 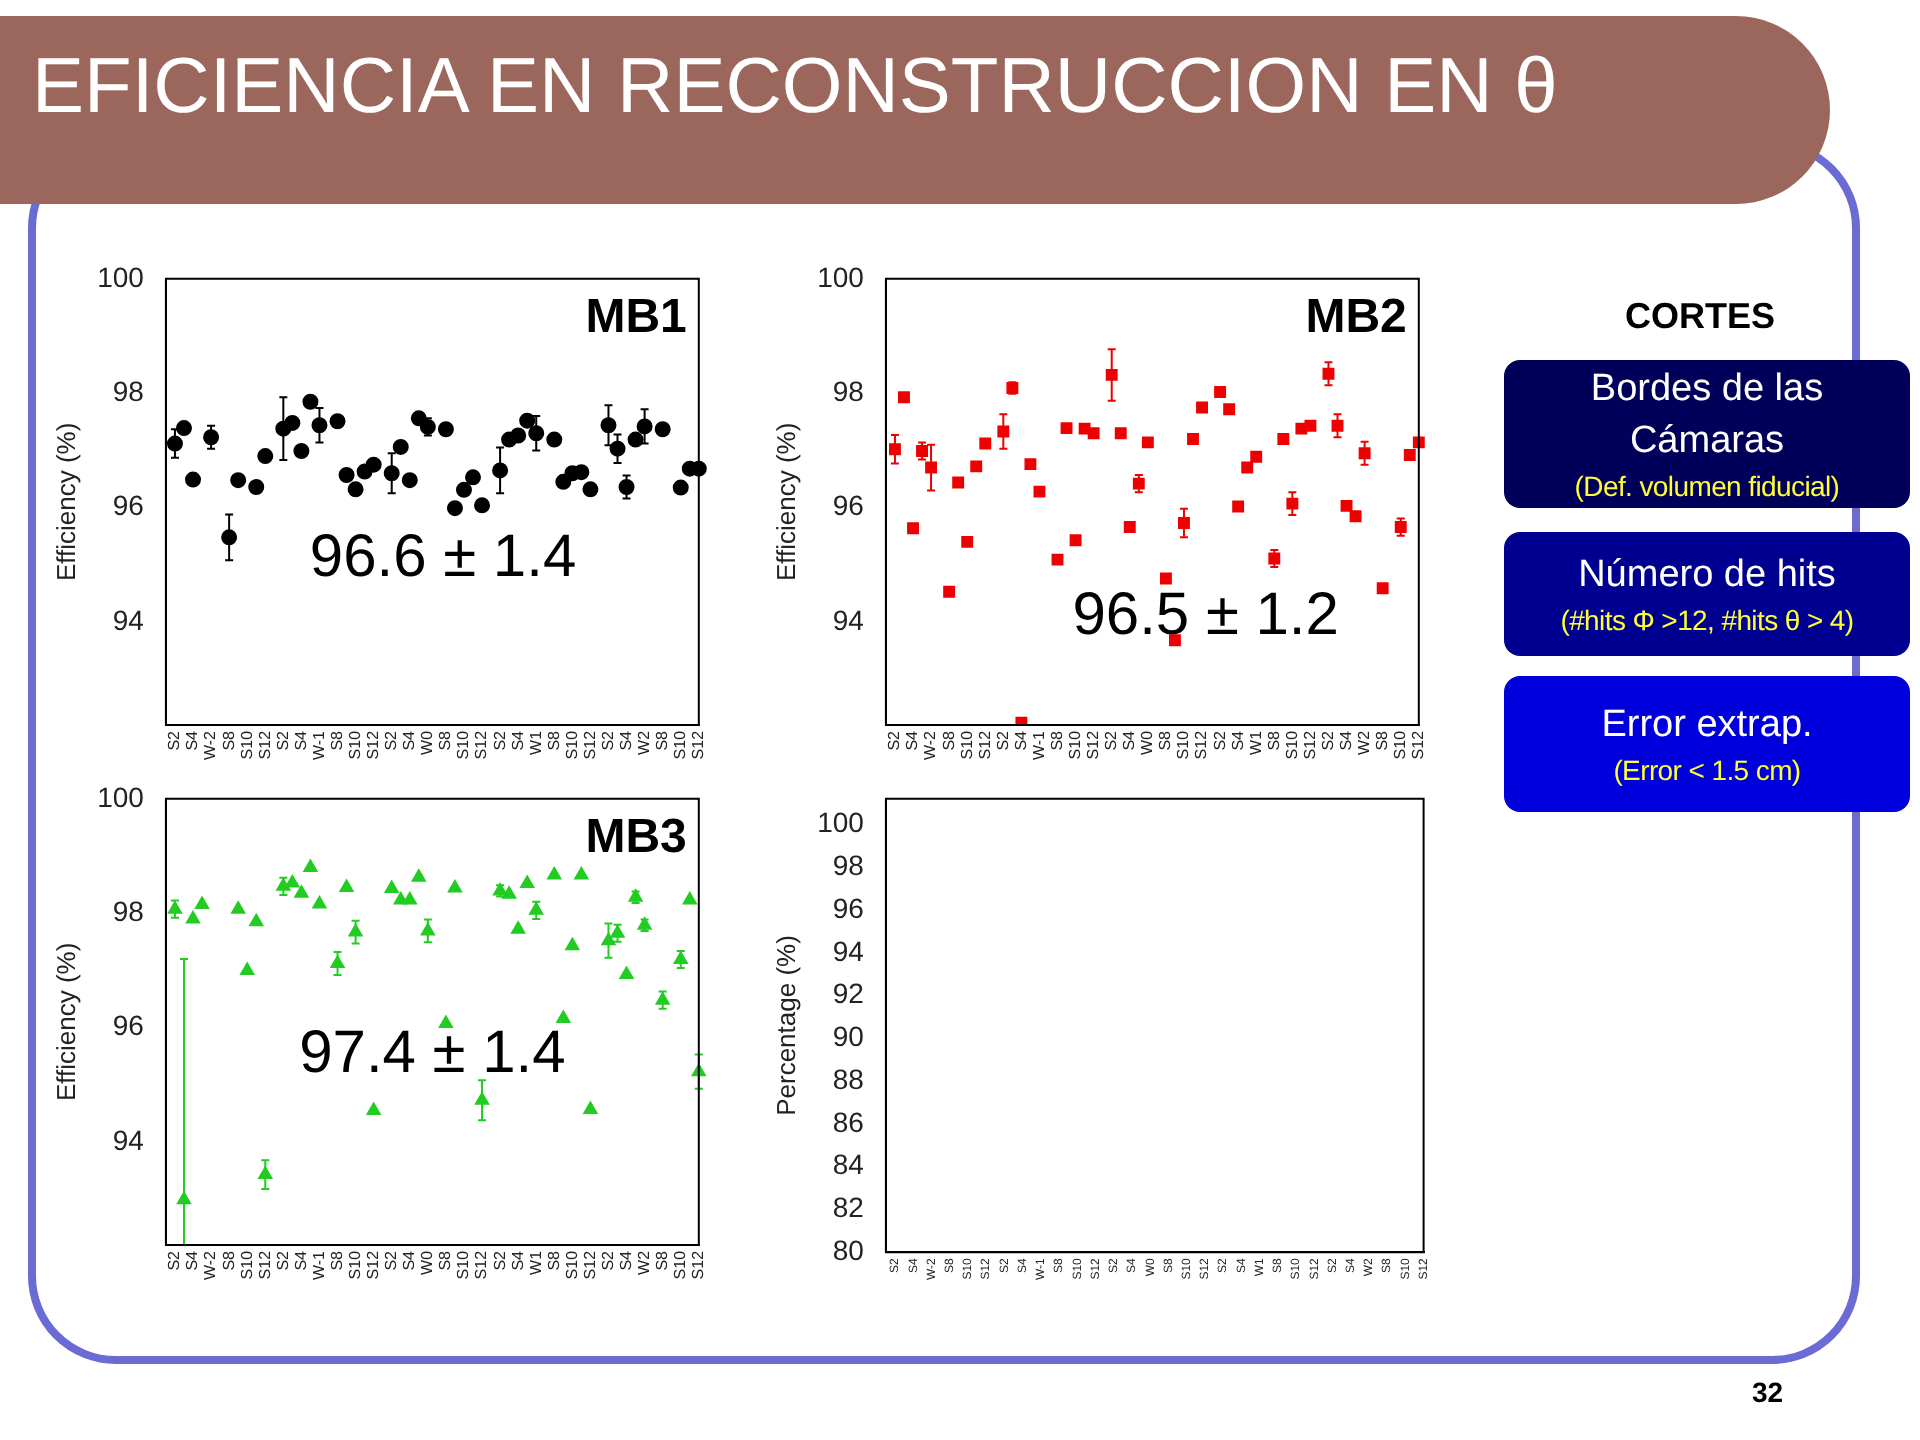 What do you see at coordinates (1707, 416) in the screenshot?
I see `text: Bordes de las Cámaras` at bounding box center [1707, 416].